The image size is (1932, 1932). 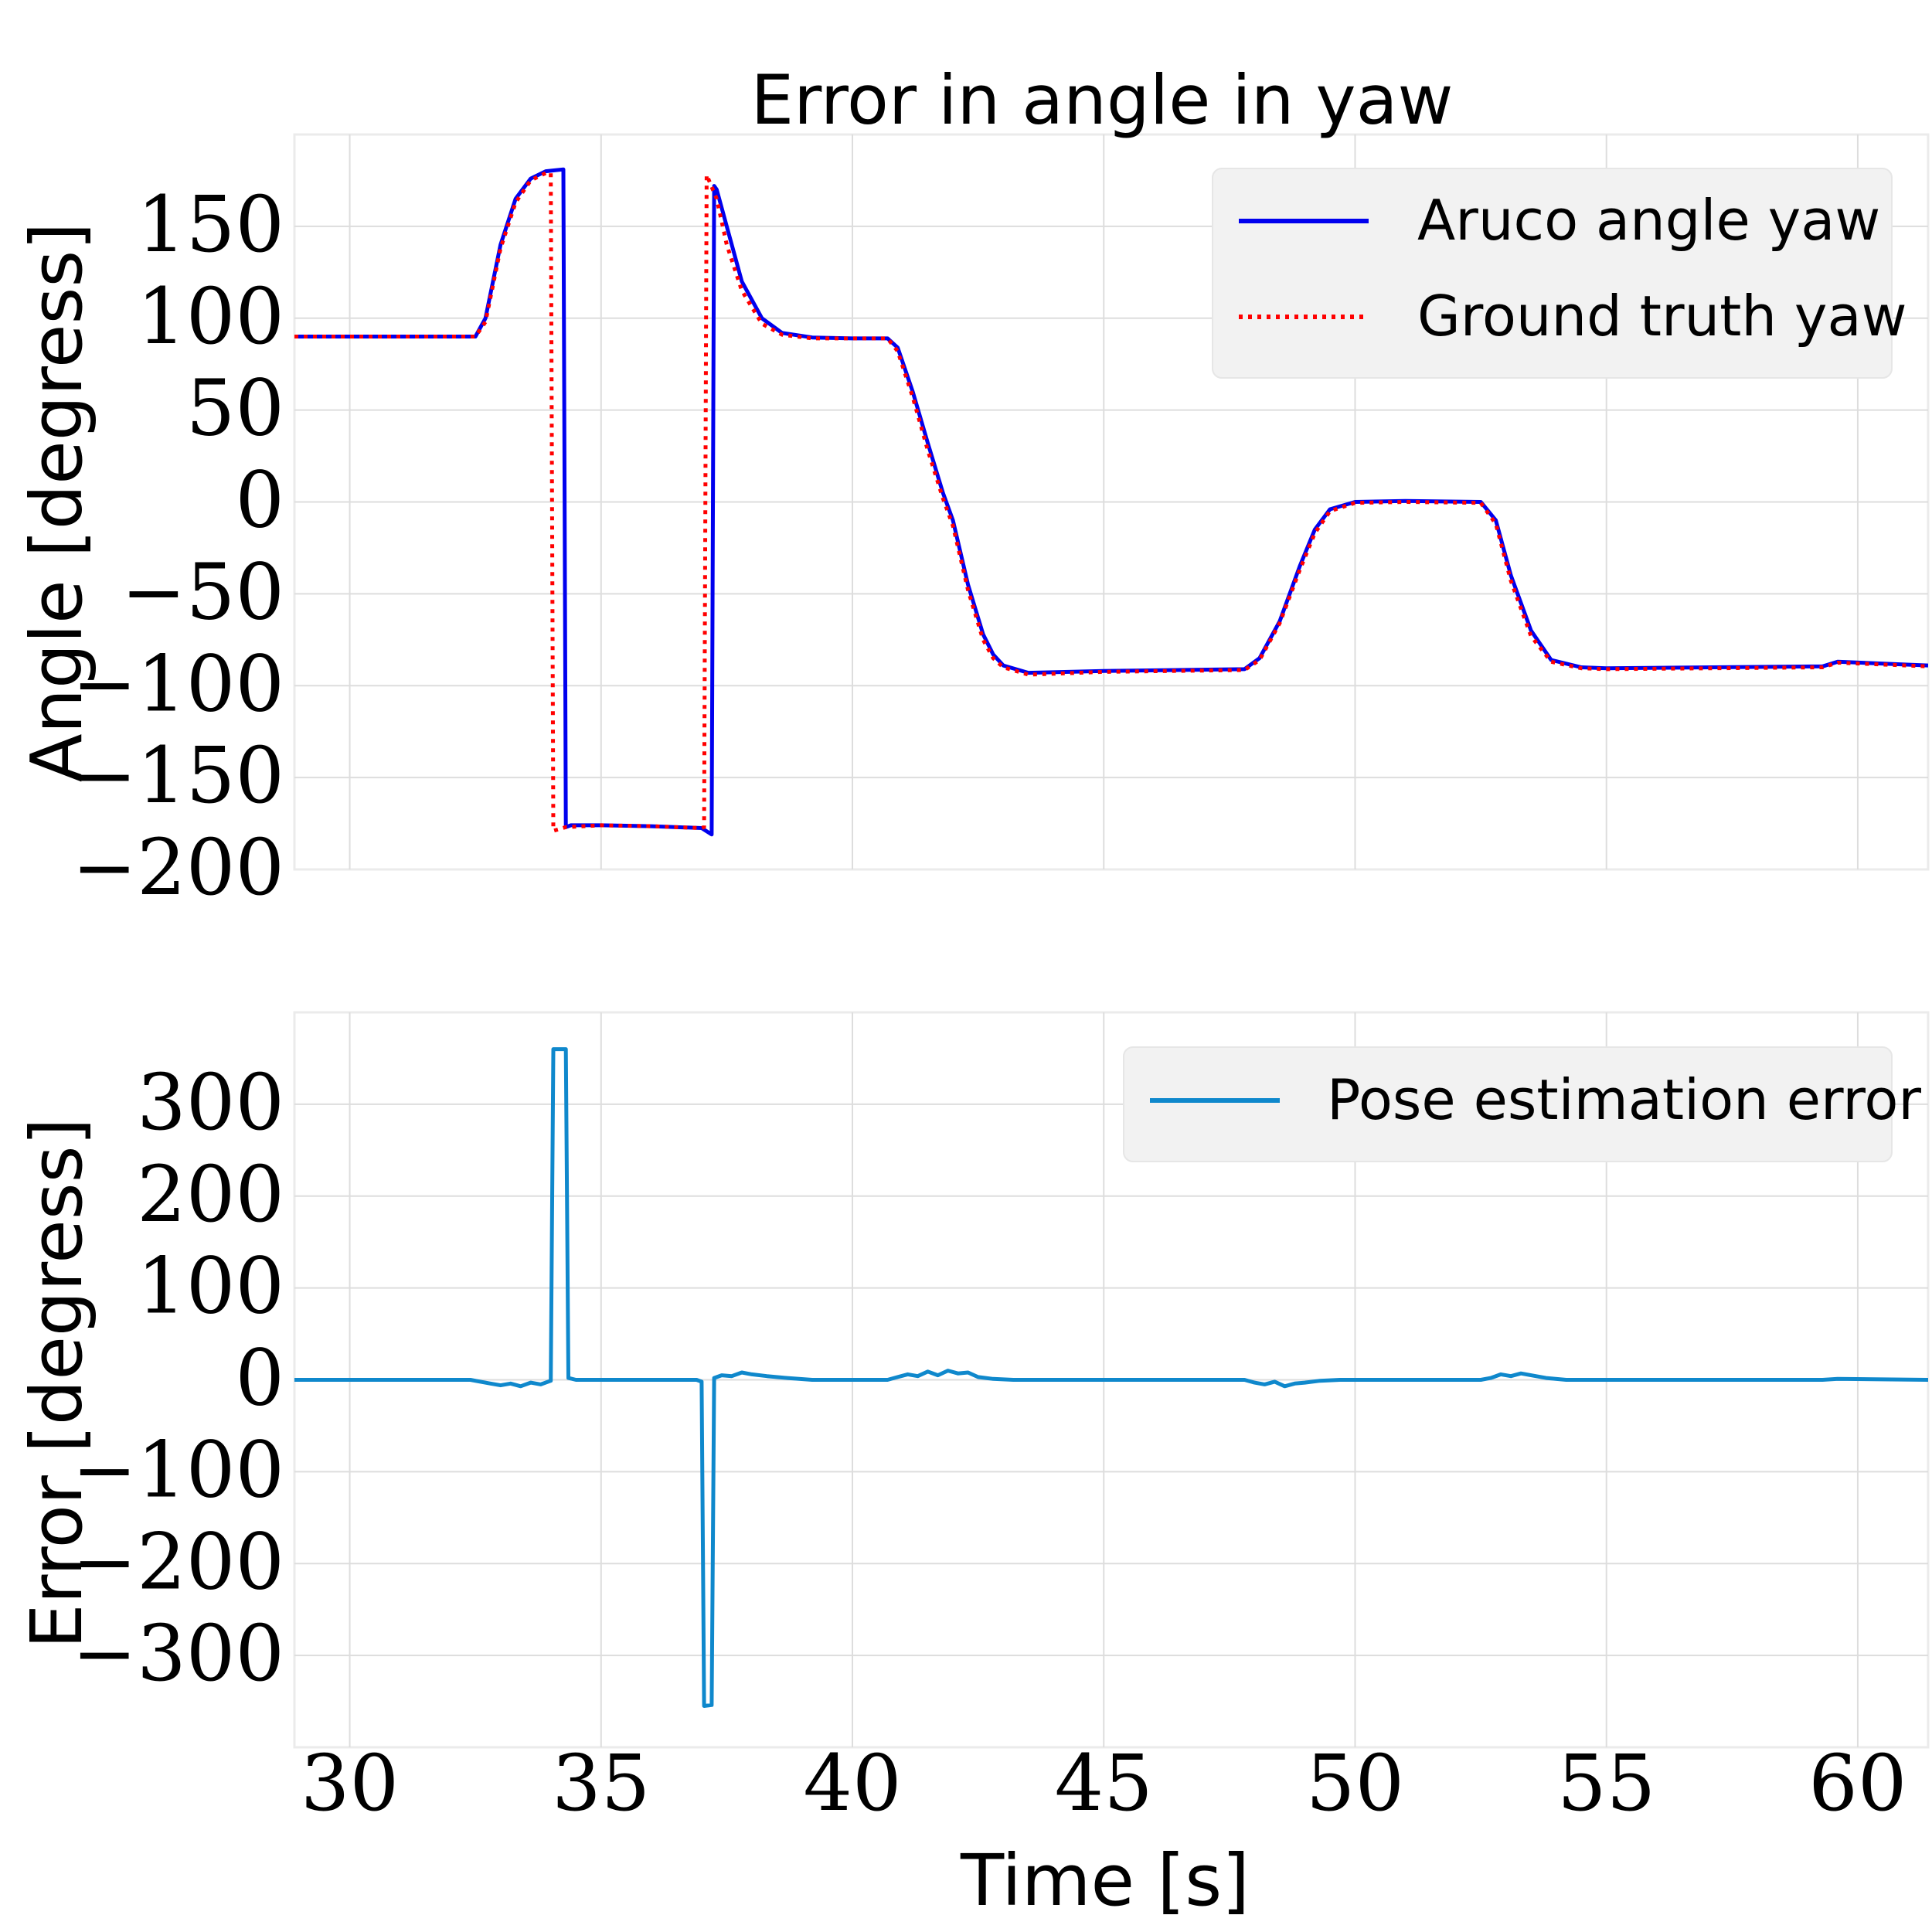 What do you see at coordinates (350, 1783) in the screenshot?
I see `x-tick-label: 30` at bounding box center [350, 1783].